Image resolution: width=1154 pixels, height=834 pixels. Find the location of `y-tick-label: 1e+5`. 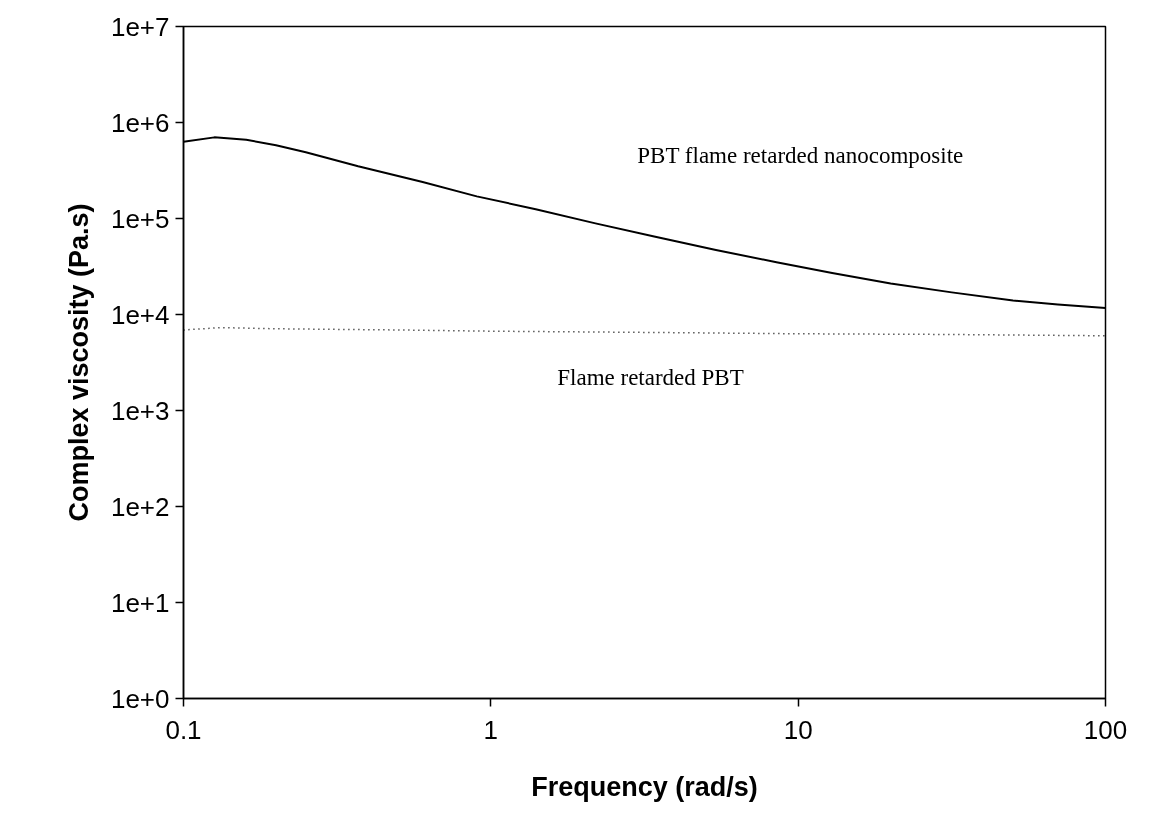

y-tick-label: 1e+5 is located at coordinates (140, 218).